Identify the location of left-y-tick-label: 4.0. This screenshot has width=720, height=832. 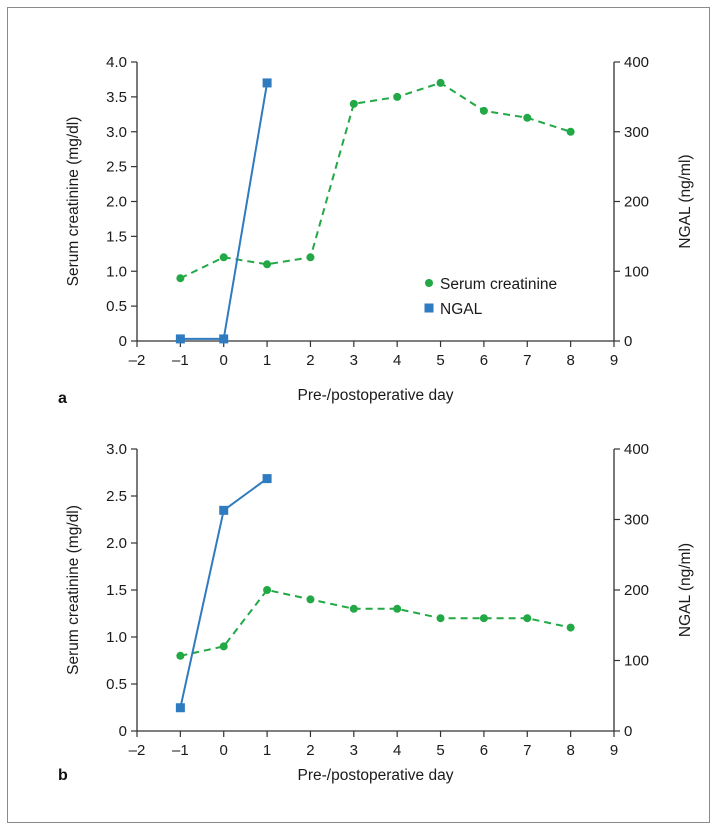
(116, 62).